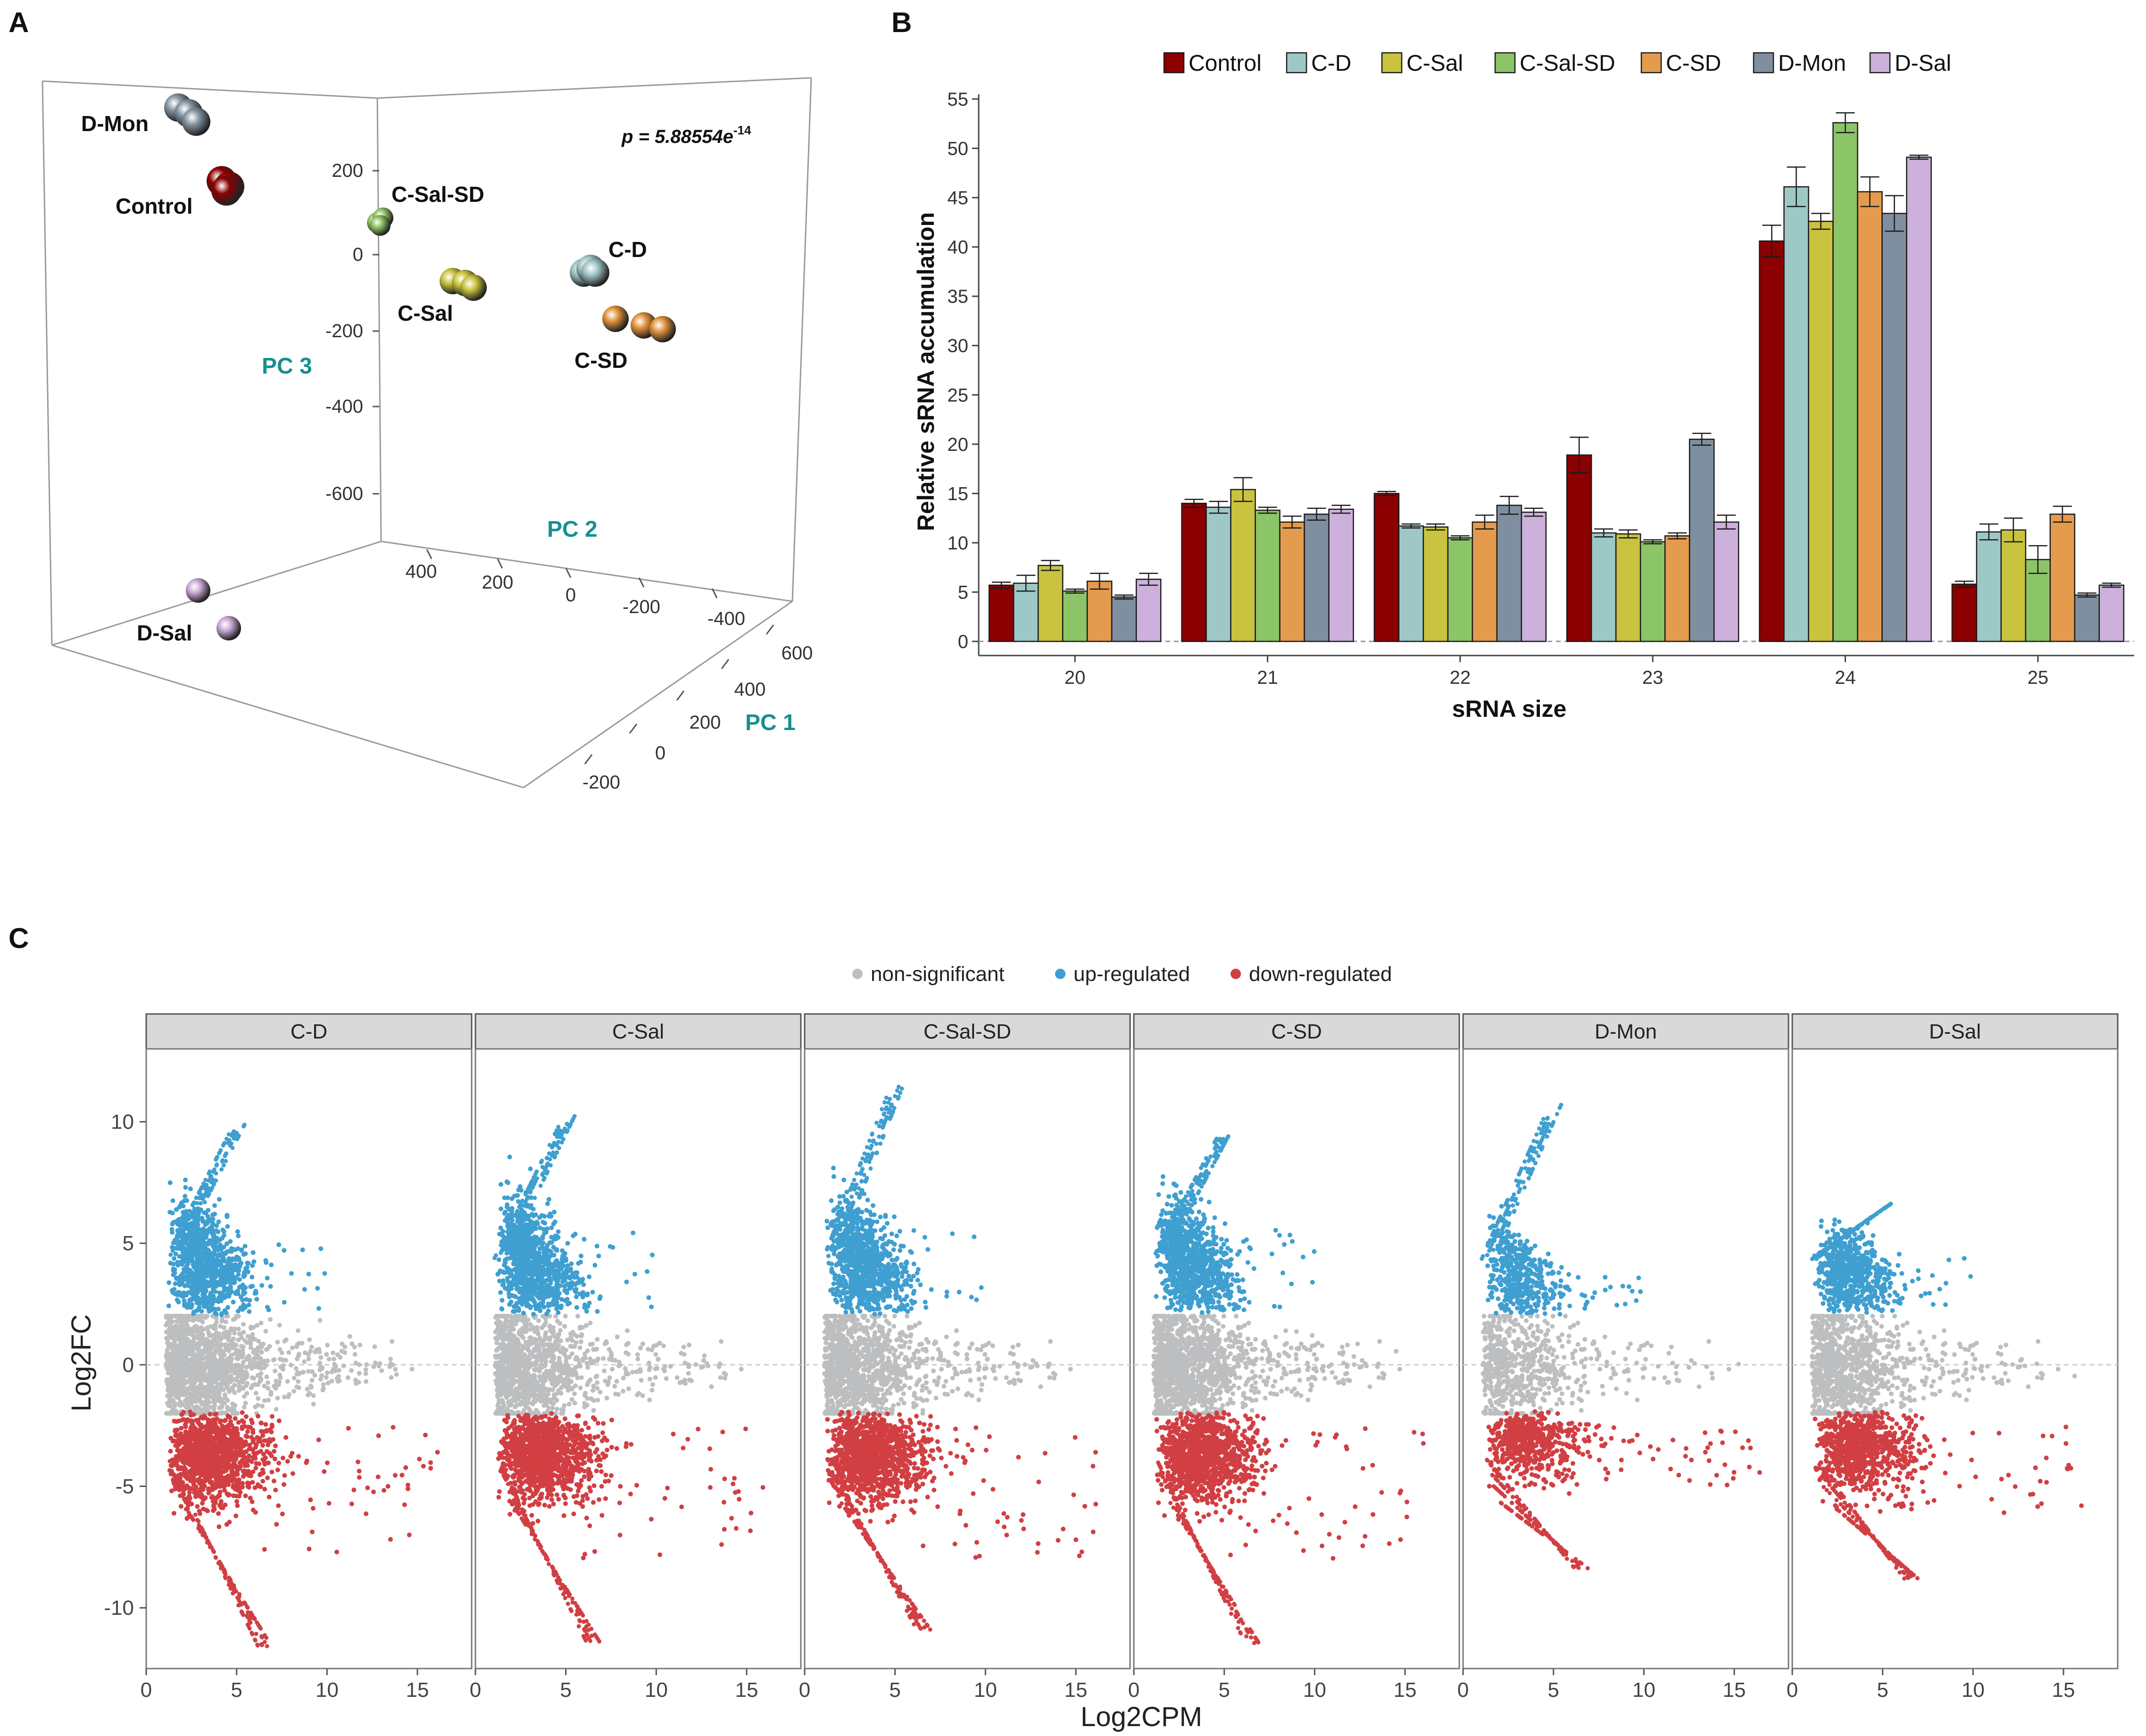  Describe the element at coordinates (1846, 678) in the screenshot. I see `bar-x-tick-label: 24` at that location.